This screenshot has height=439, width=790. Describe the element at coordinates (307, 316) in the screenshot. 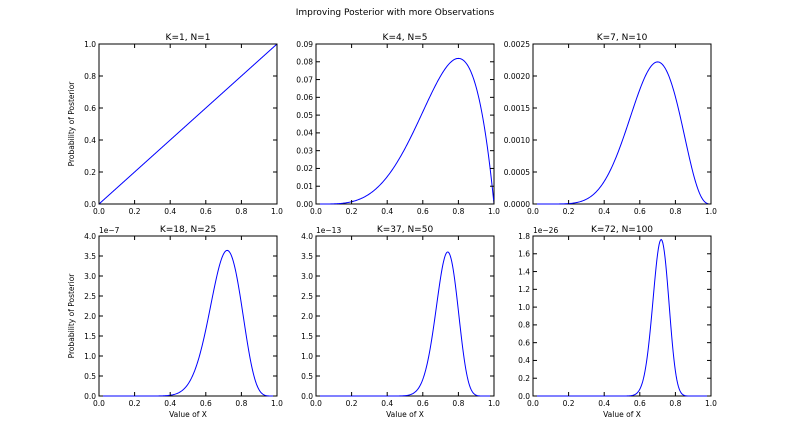

I see `y-tick-label: 2.0` at that location.